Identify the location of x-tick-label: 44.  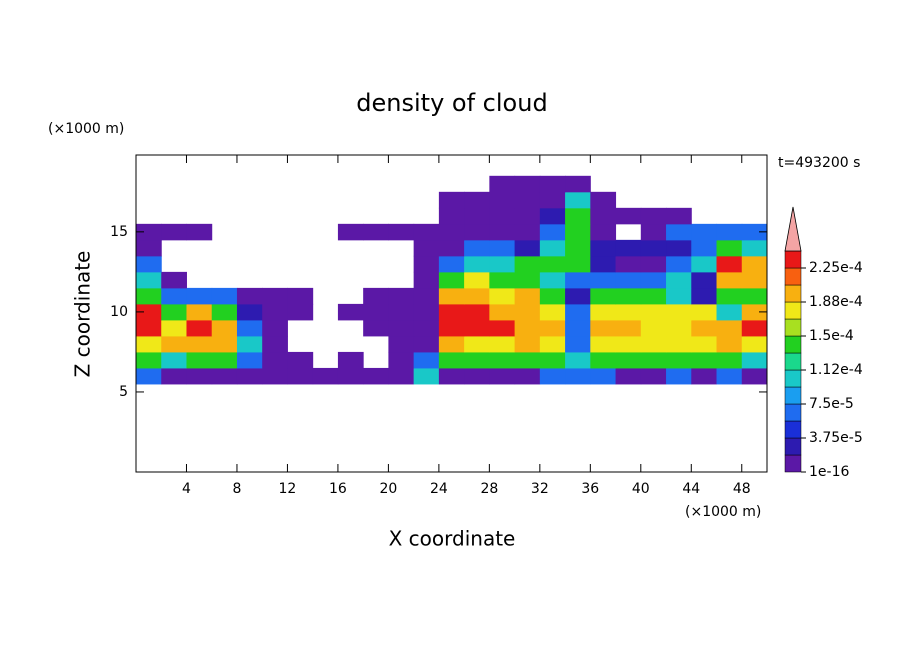
(691, 489).